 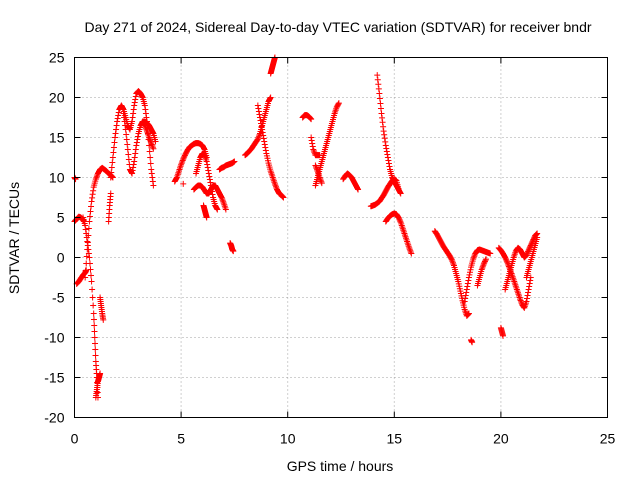 I want to click on series-s16, so click(x=205, y=211).